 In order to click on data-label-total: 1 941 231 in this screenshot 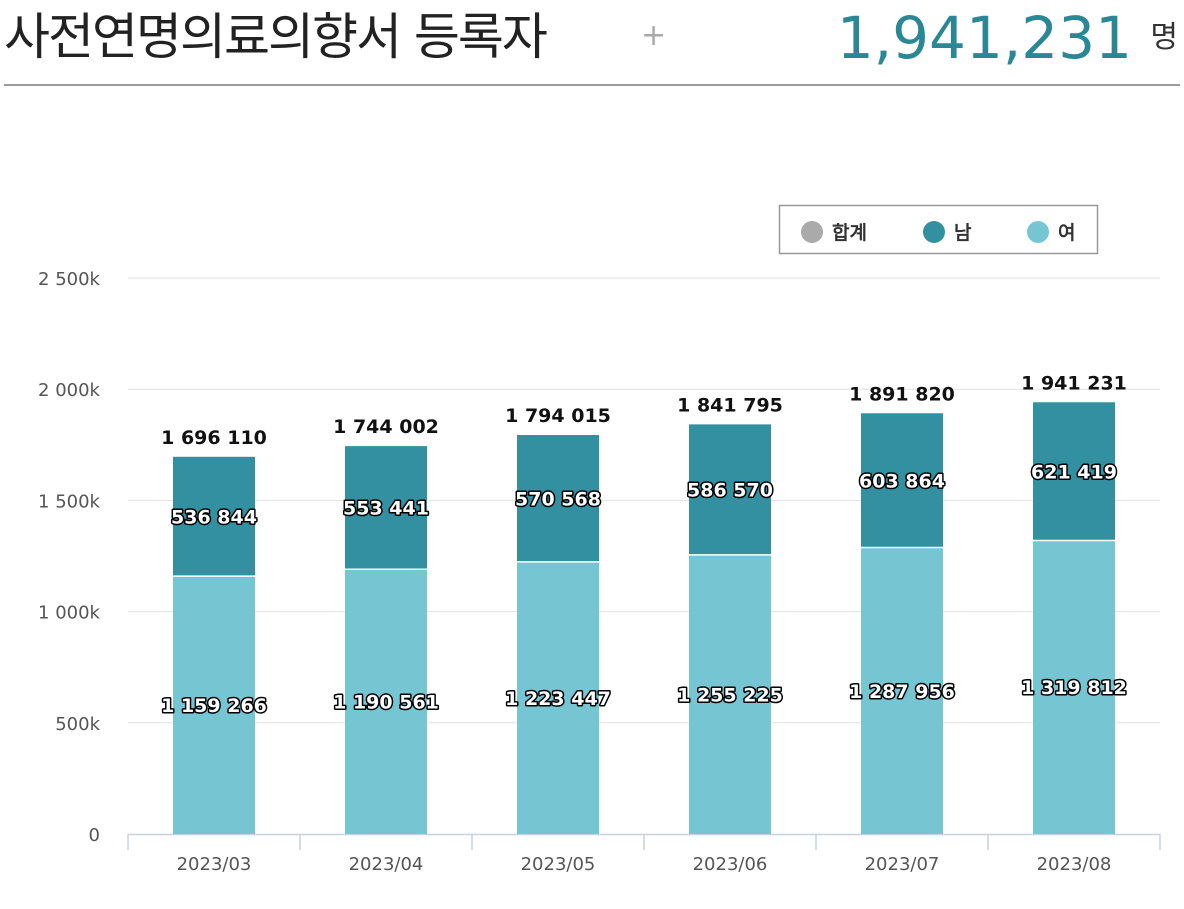, I will do `click(1074, 383)`.